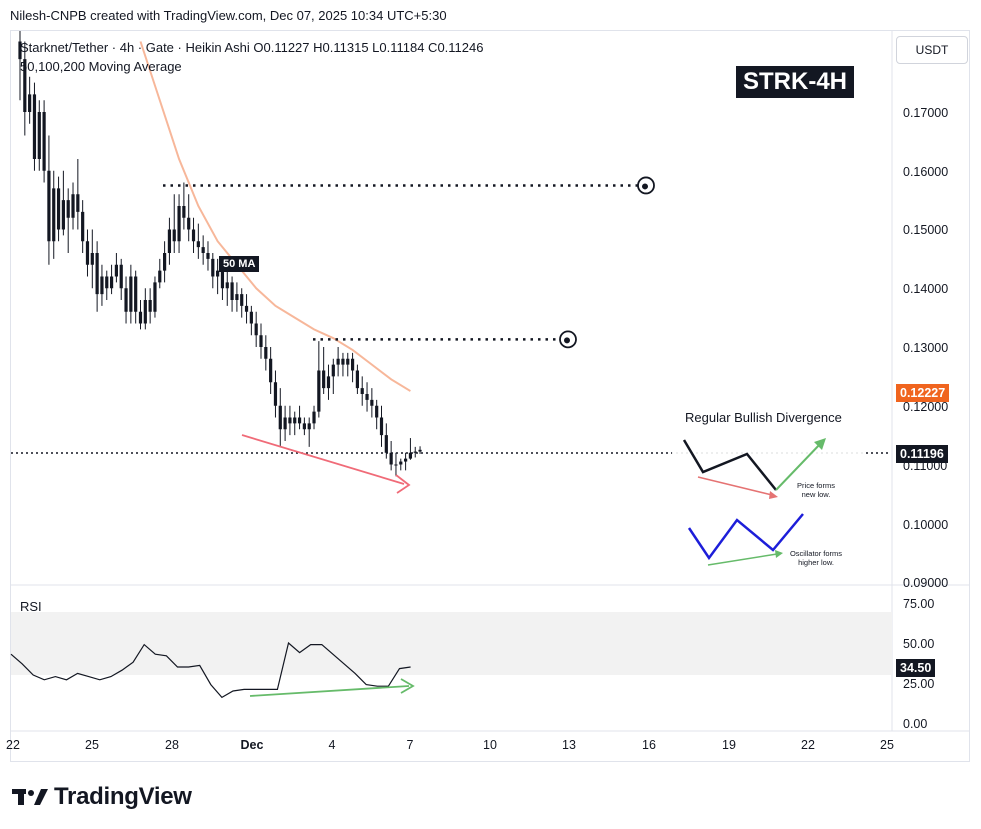 The height and width of the screenshot is (829, 981). What do you see at coordinates (922, 454) in the screenshot?
I see `last-price-tag: 0.11196` at bounding box center [922, 454].